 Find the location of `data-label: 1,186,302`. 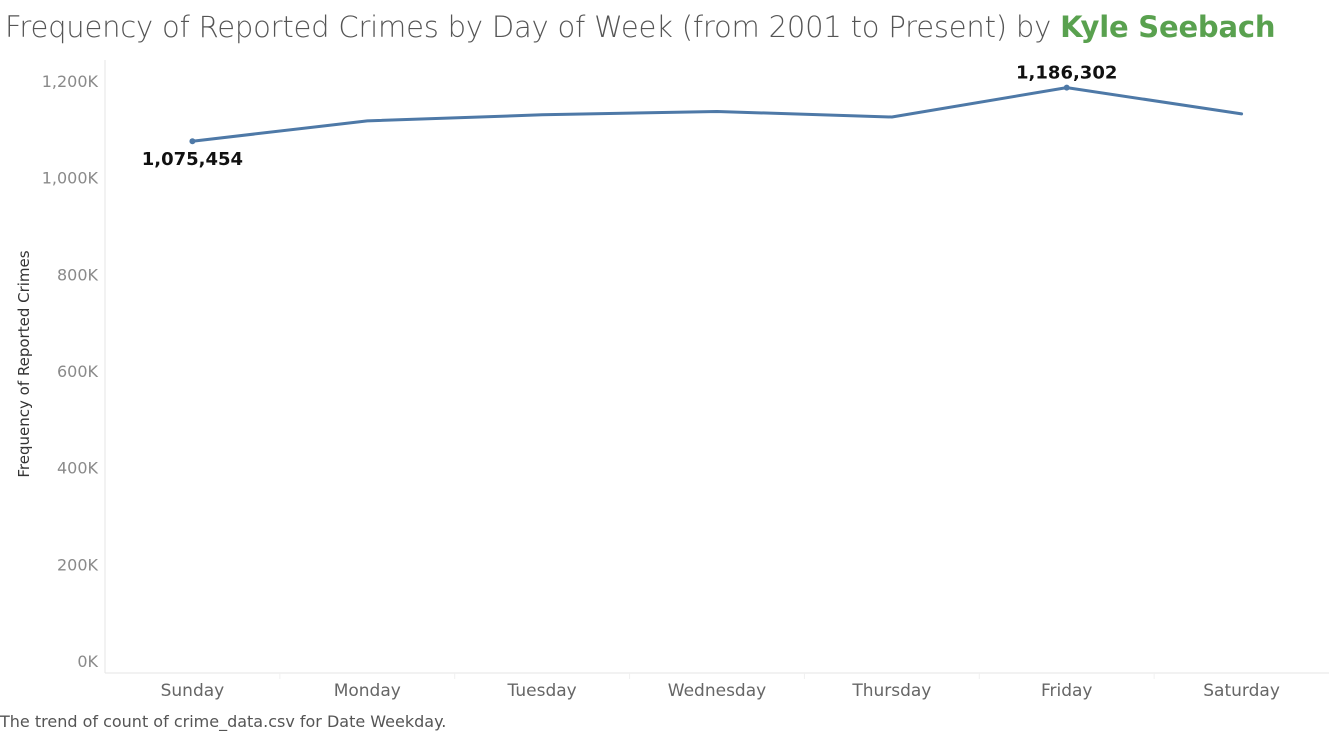

data-label: 1,186,302 is located at coordinates (1066, 73).